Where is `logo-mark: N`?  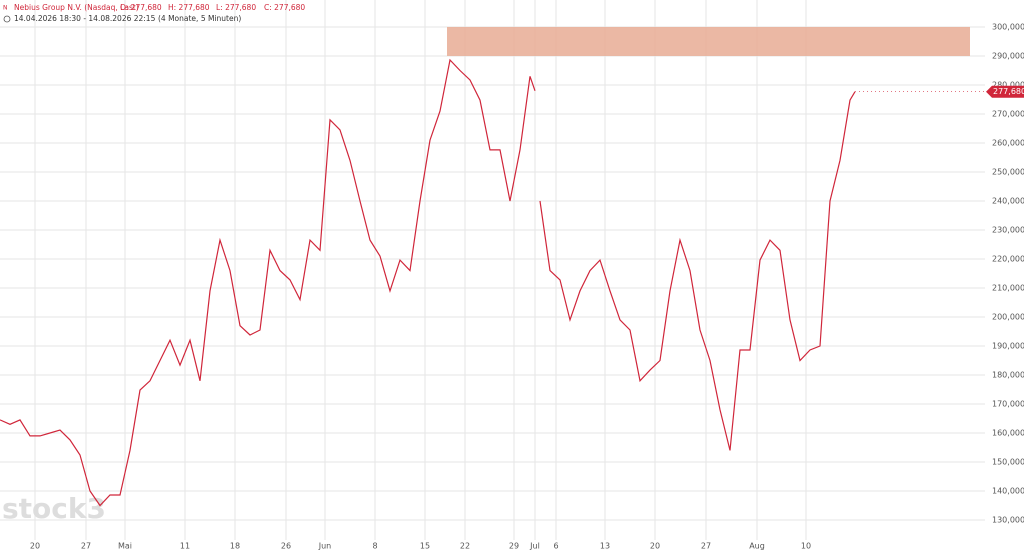 logo-mark: N is located at coordinates (5, 8).